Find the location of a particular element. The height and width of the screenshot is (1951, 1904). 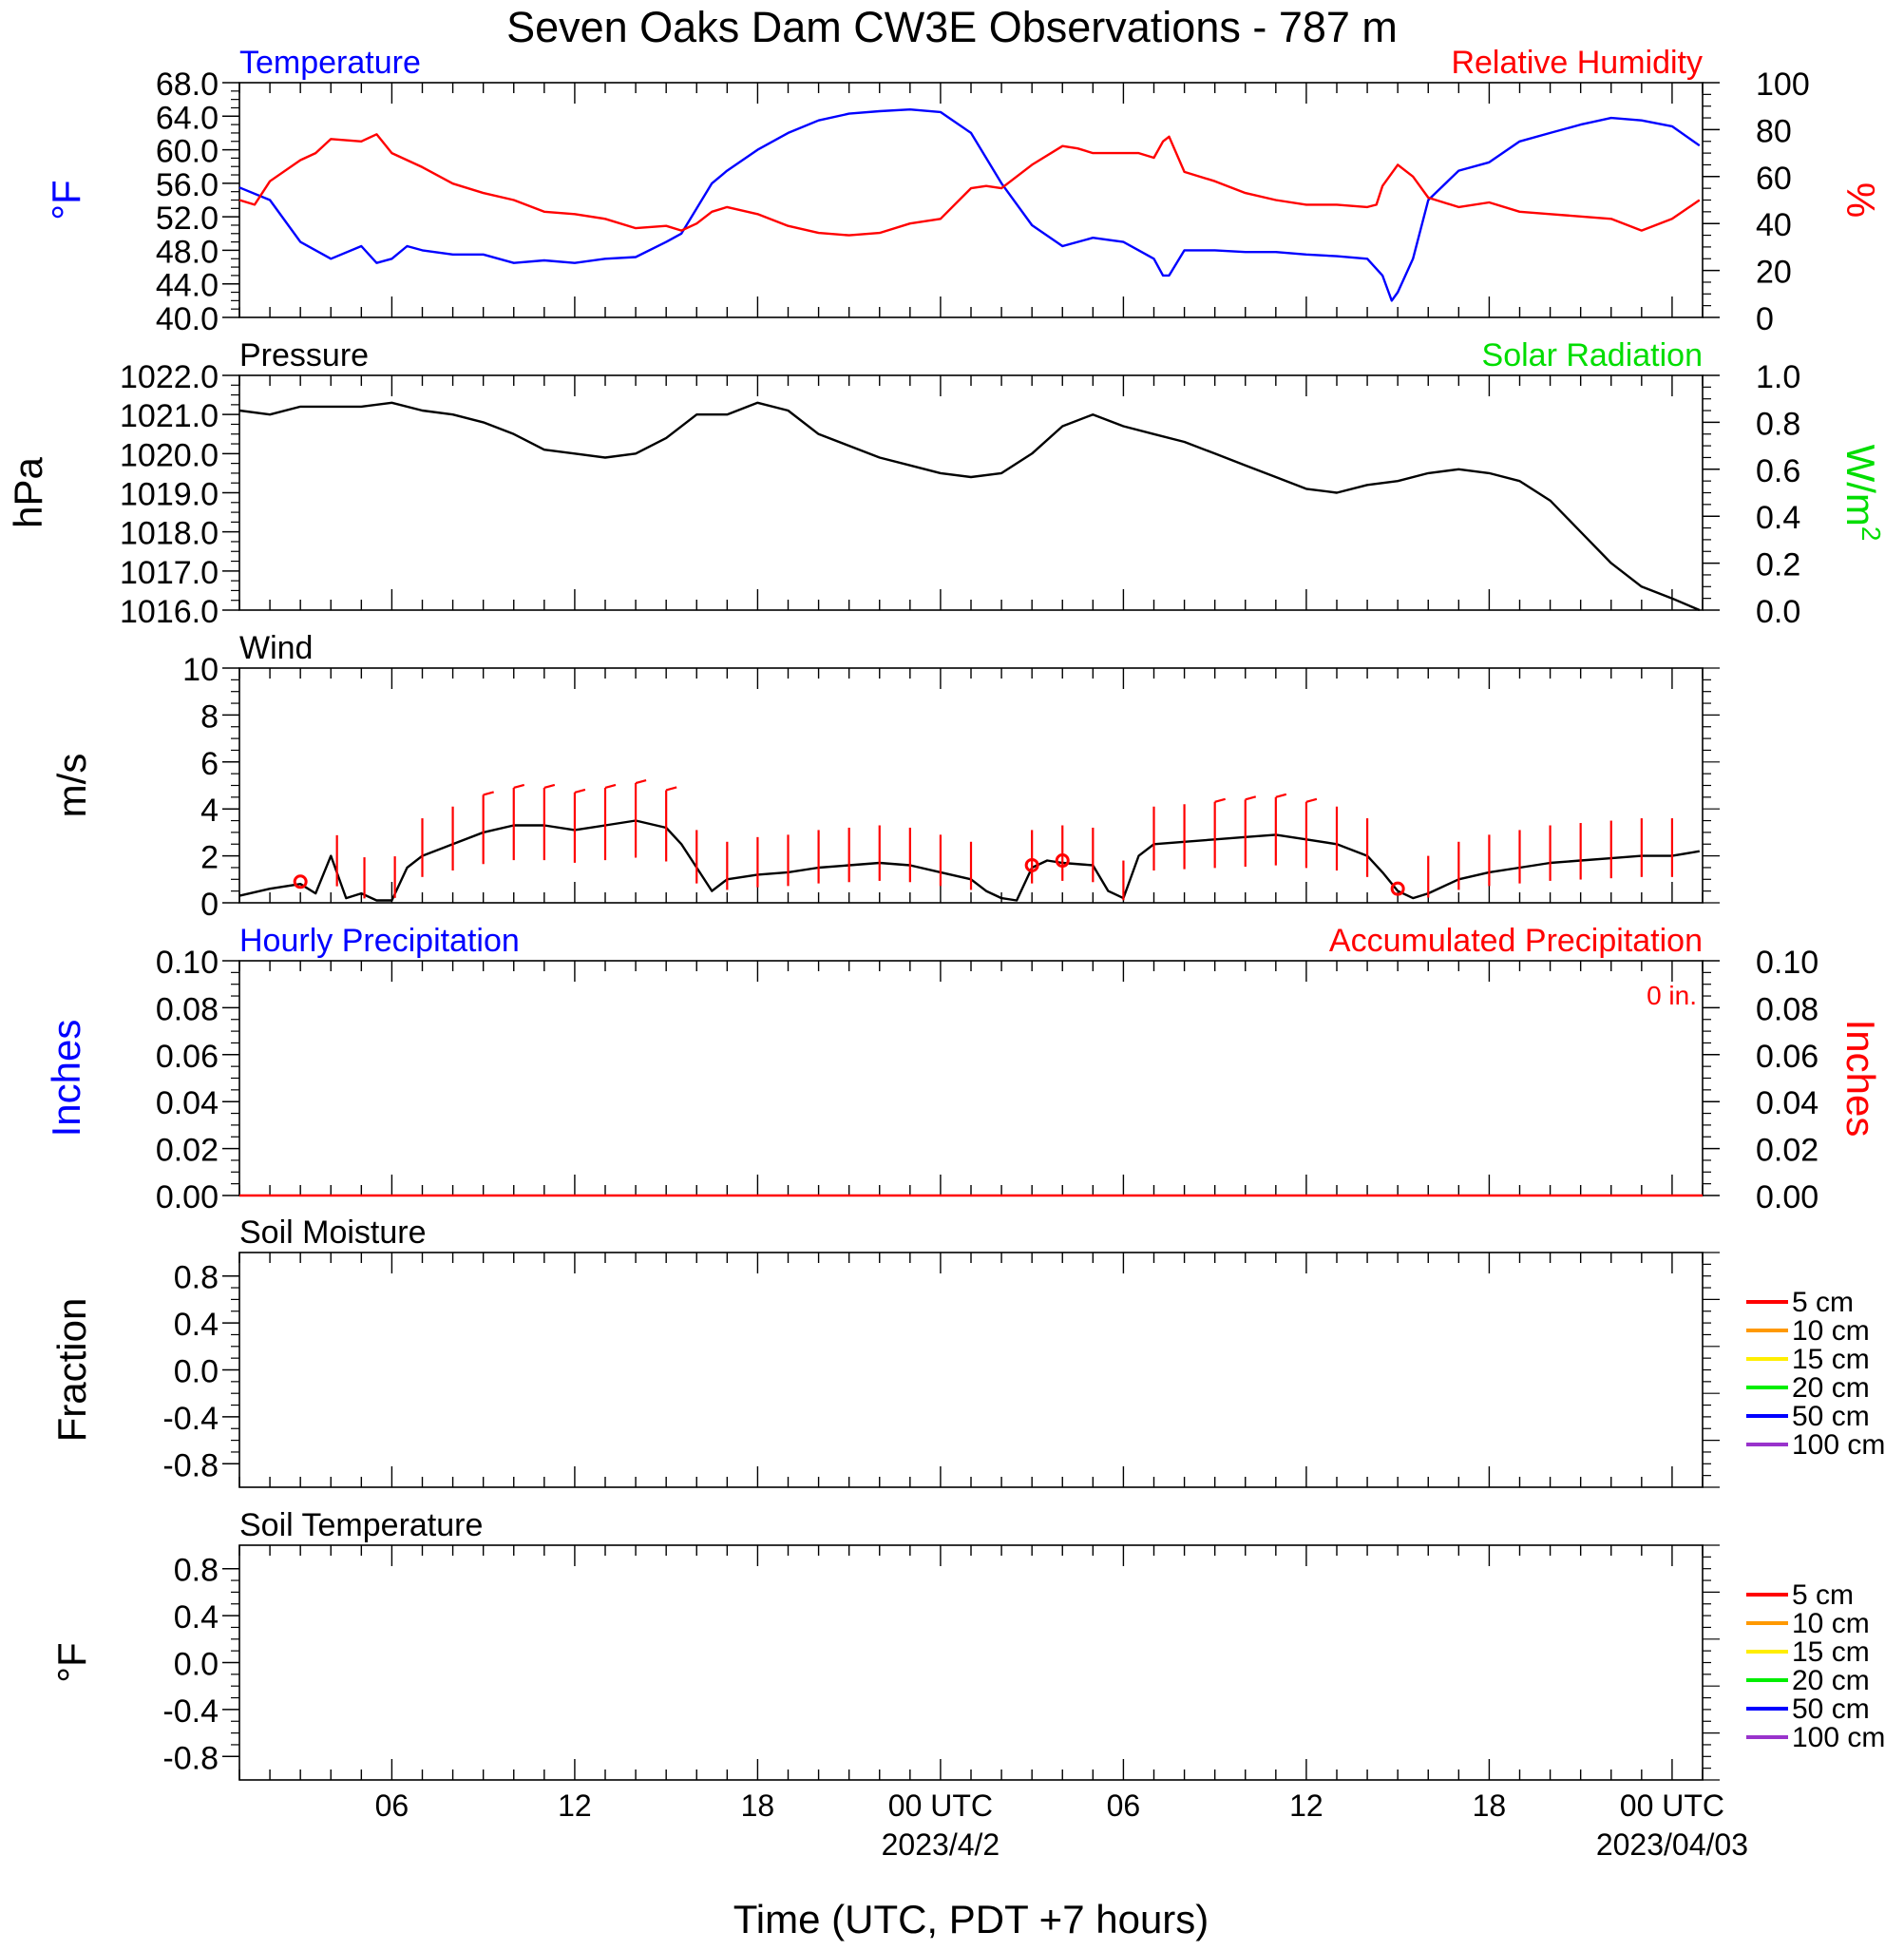

panel-title-right: Solar Radiation is located at coordinates (1592, 355).